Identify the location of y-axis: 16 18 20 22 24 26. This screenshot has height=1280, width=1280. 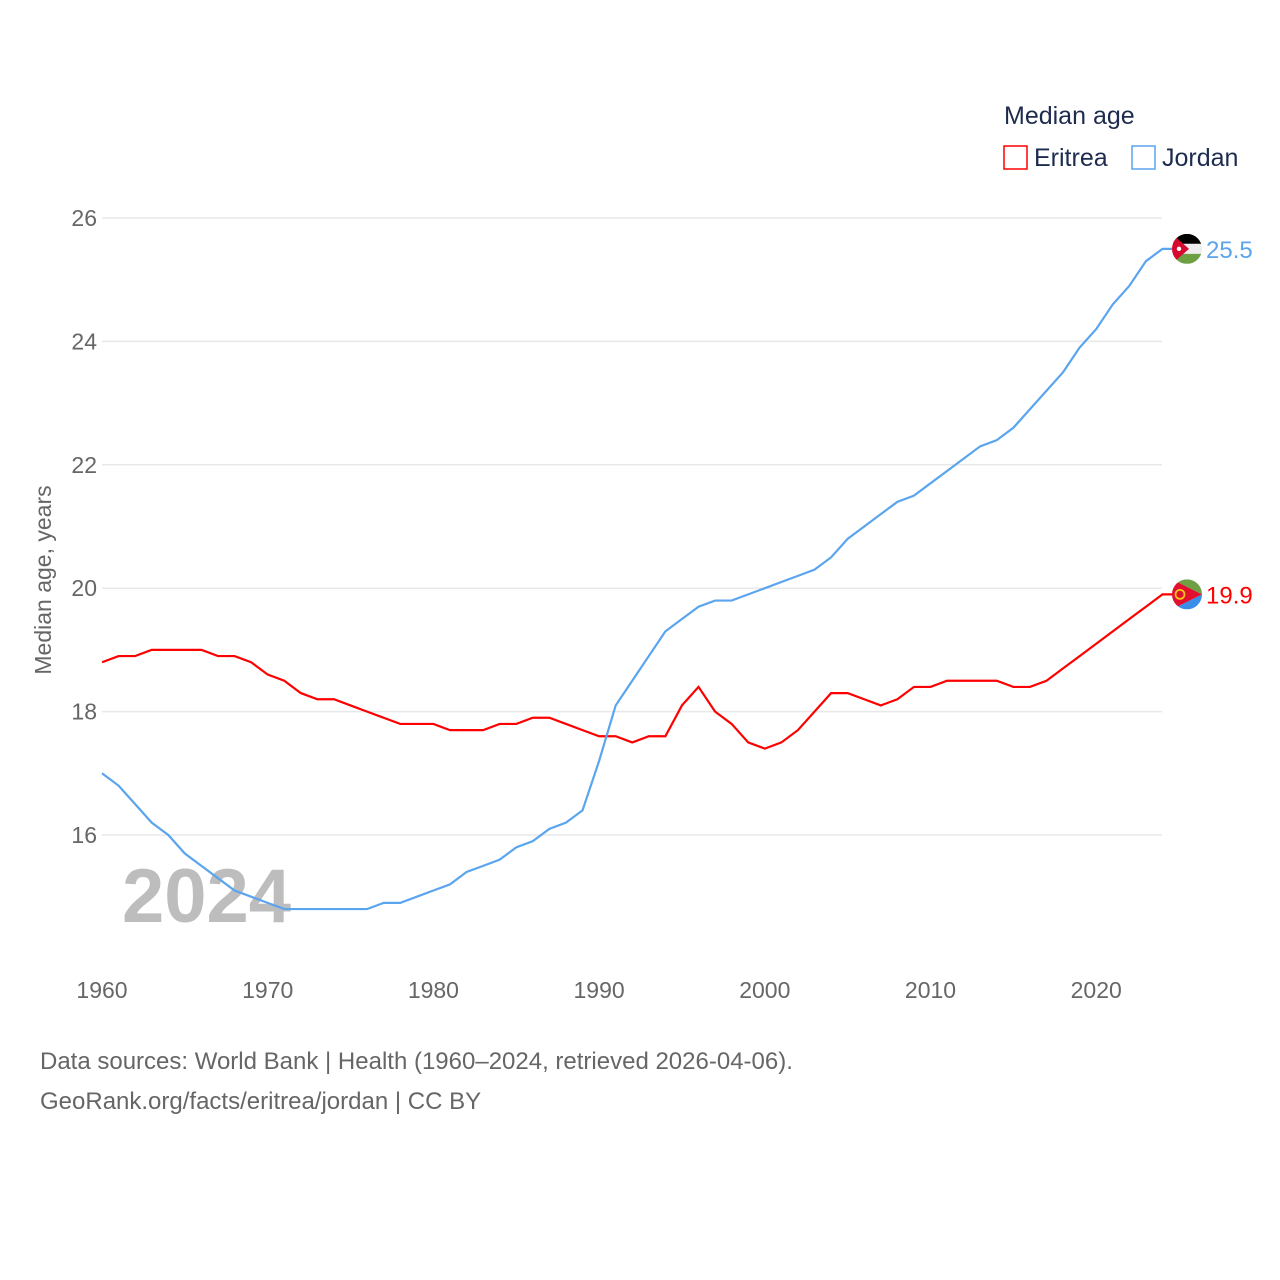
(84, 526).